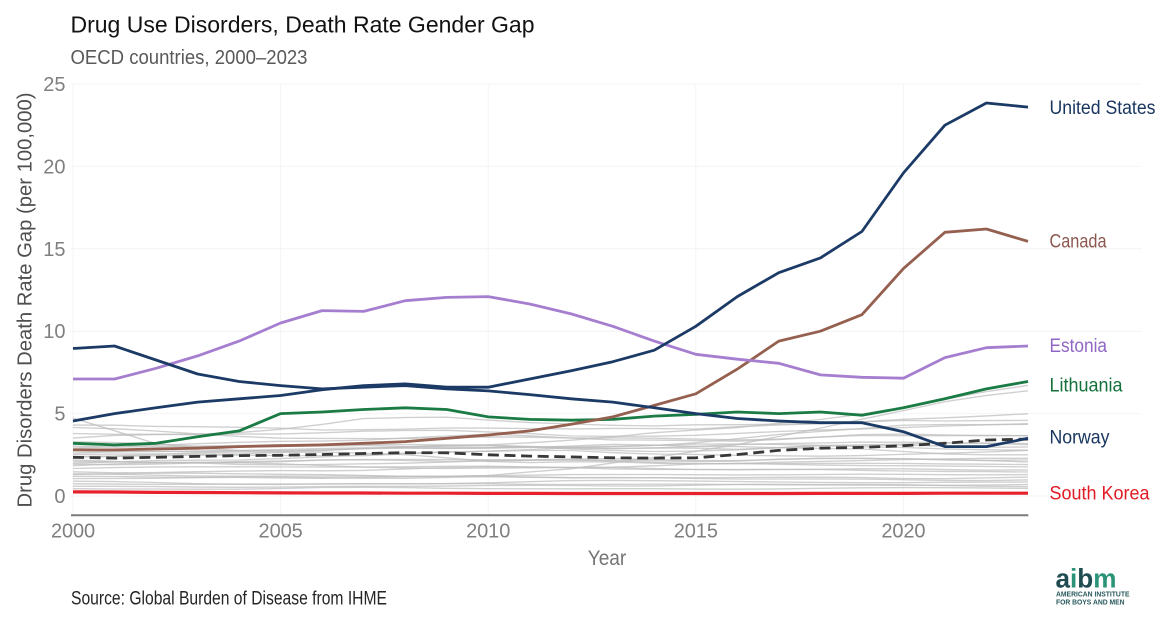 Image resolution: width=1171 pixels, height=623 pixels. Describe the element at coordinates (73, 532) in the screenshot. I see `svg-text: 2000` at that location.